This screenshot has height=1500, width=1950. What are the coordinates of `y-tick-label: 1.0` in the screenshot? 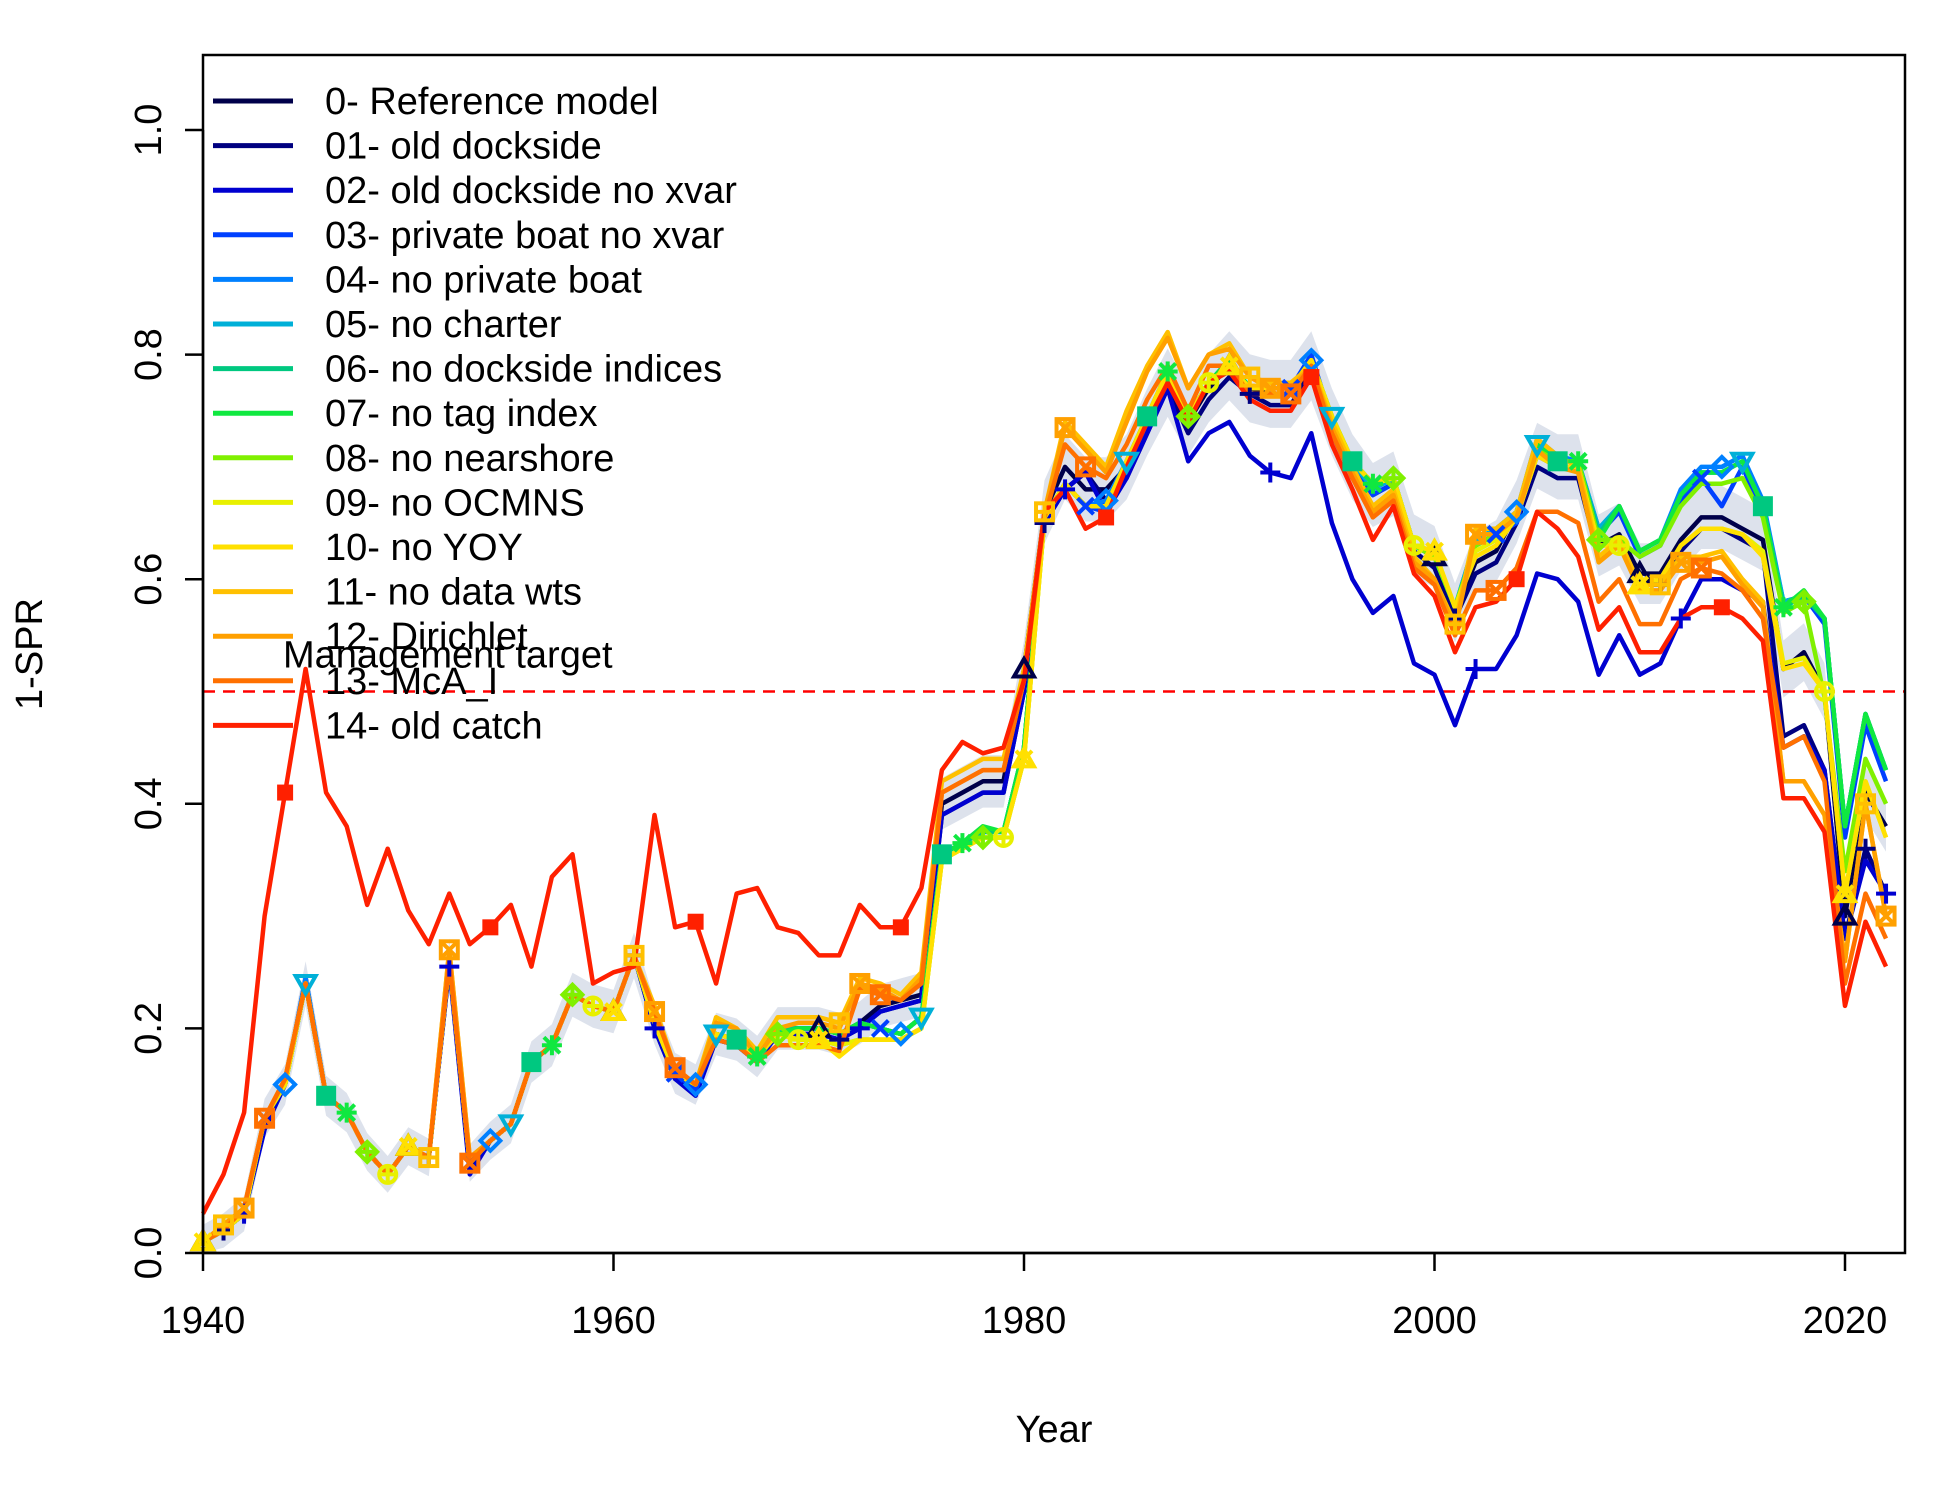 It's located at (149, 130).